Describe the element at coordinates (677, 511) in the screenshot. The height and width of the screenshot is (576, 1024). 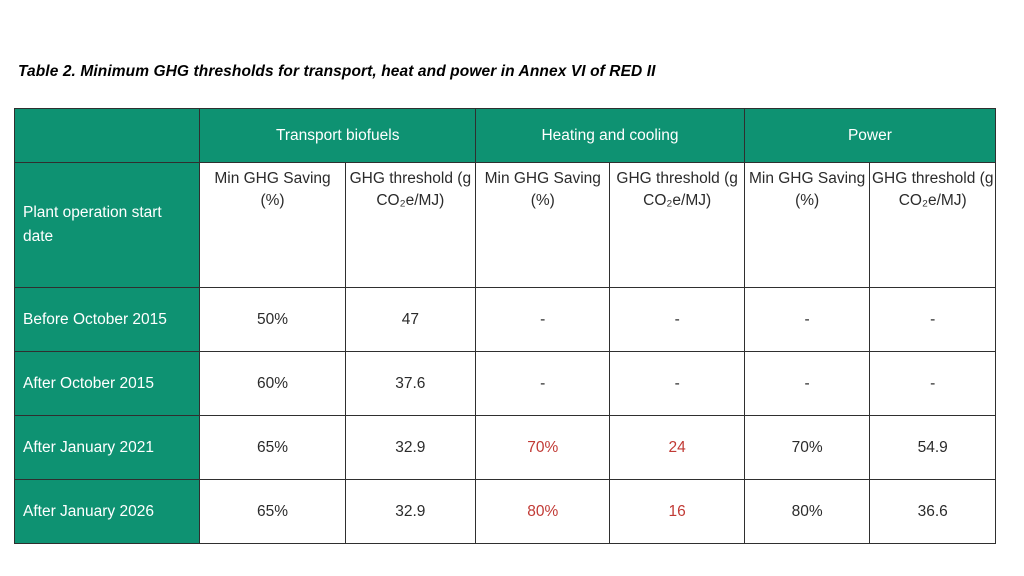
I see `cell-value: 16` at that location.